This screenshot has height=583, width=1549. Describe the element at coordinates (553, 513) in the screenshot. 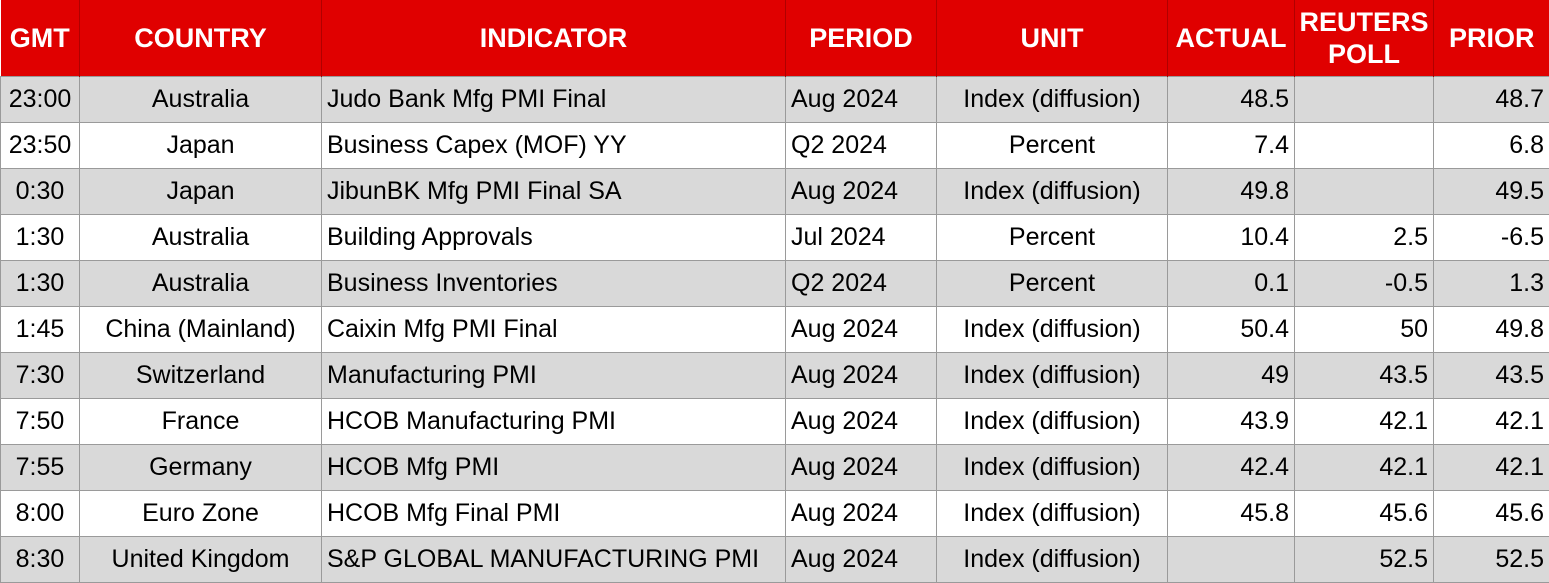

I see `cell-indicator: HCOB Mfg Final PMI` at that location.